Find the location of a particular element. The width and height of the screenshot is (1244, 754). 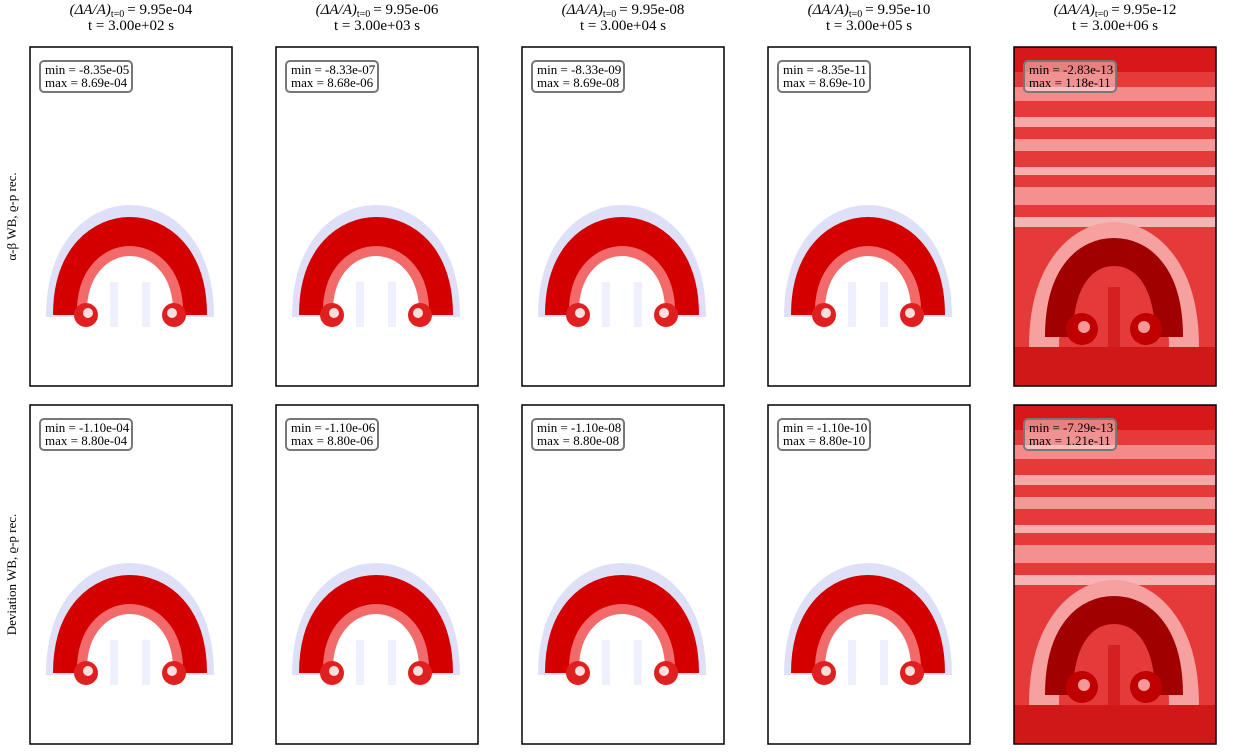

column-time: t = 3.00e+04 s is located at coordinates (623, 26).